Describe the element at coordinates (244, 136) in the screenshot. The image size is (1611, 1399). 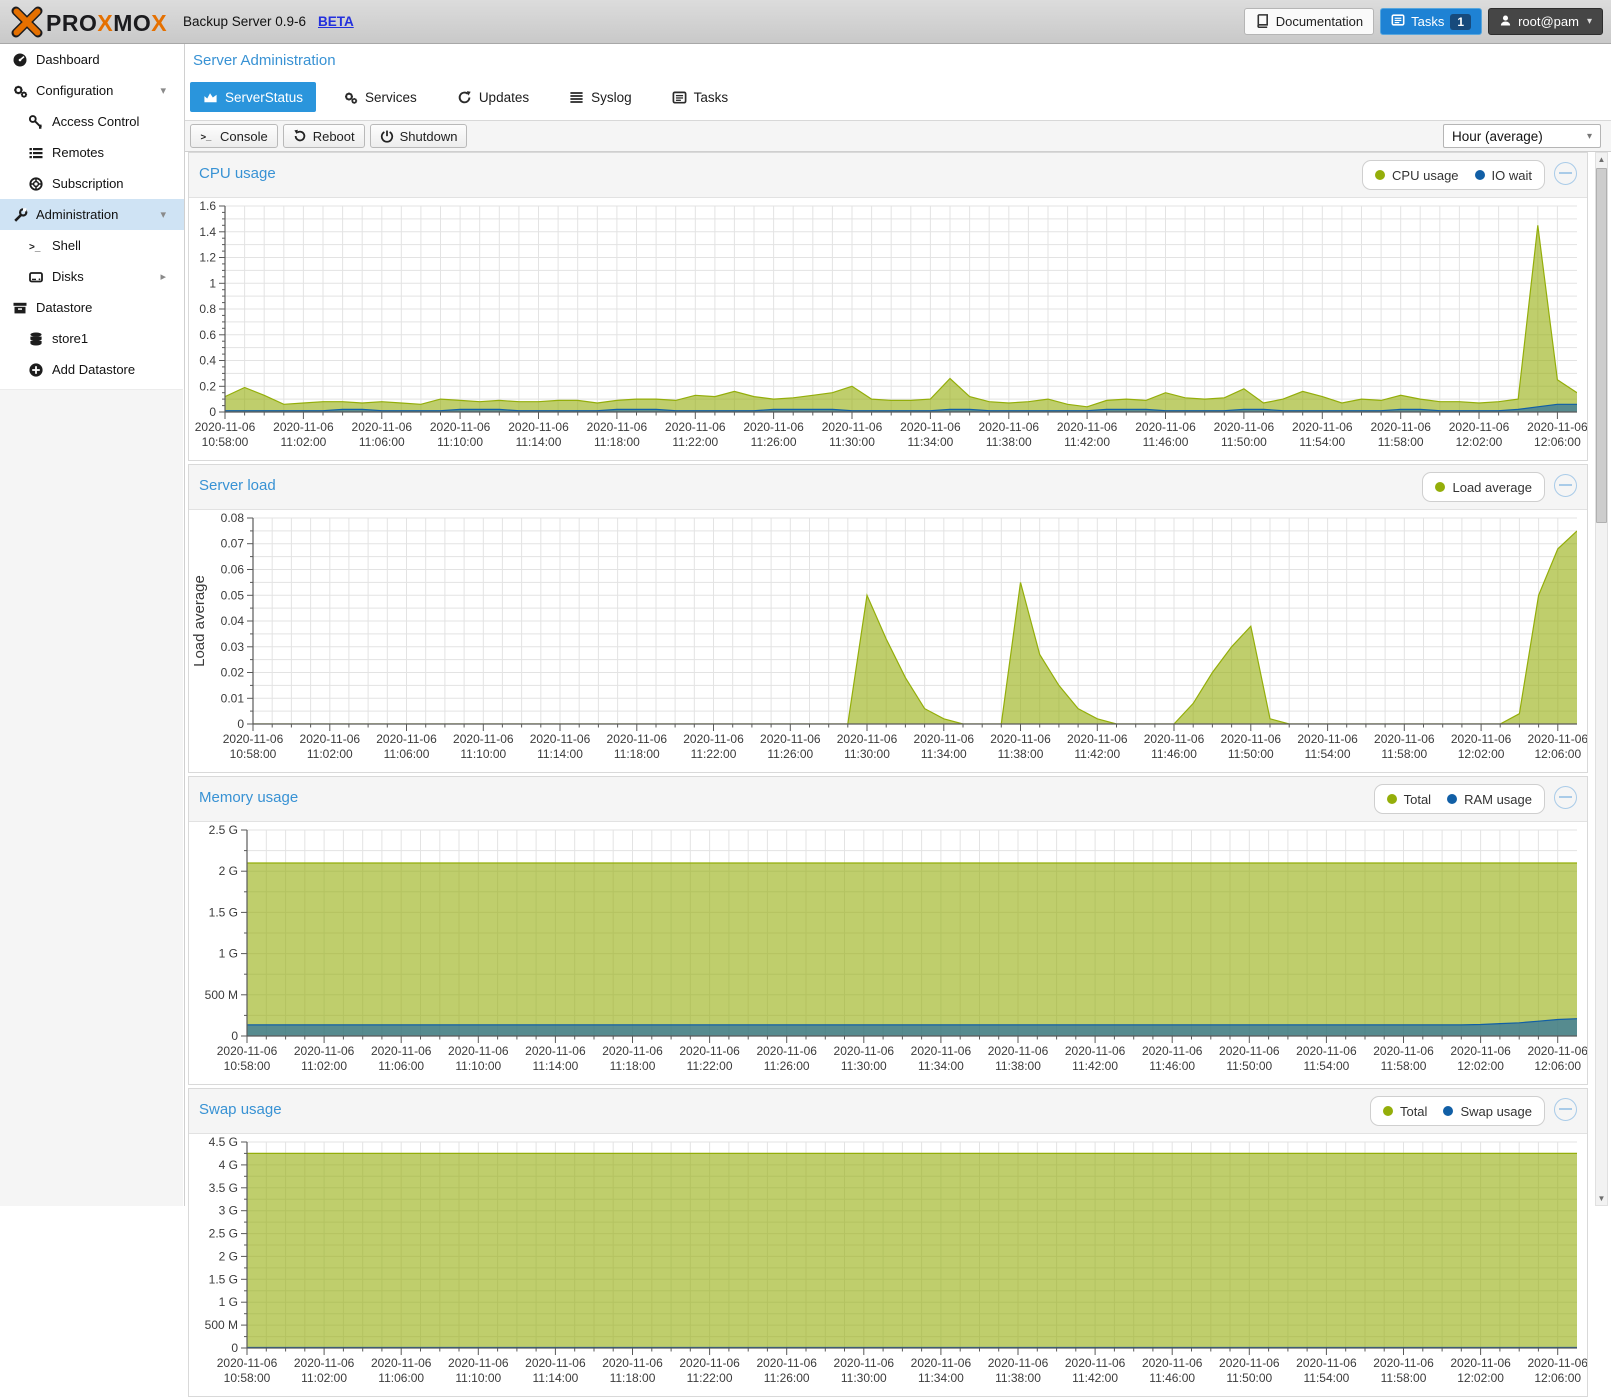
I see `button-label: Console` at that location.